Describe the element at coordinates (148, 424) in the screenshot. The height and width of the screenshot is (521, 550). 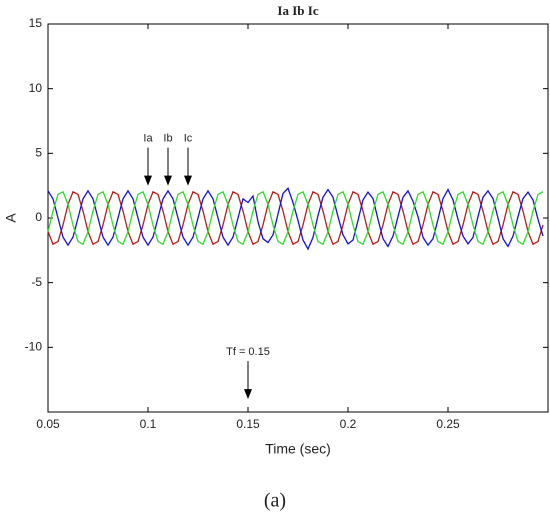
I see `x-tick-label: 0.1` at that location.